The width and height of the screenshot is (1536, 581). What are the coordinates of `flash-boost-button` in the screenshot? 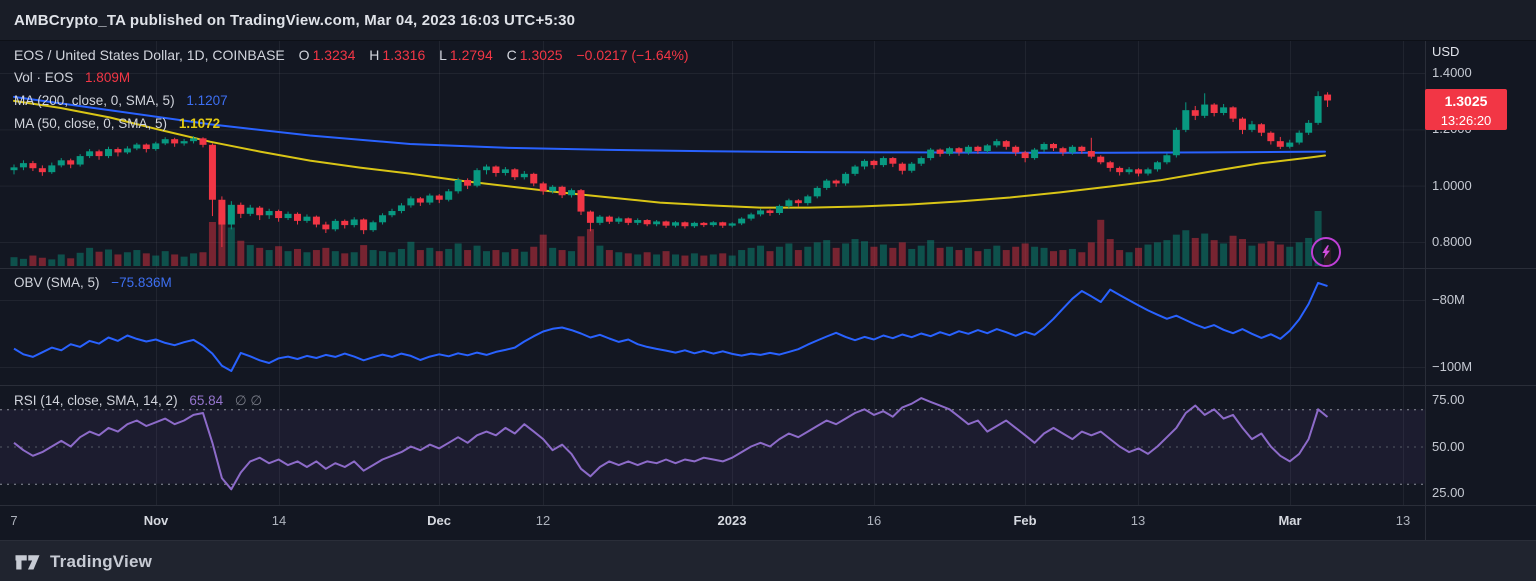 It's located at (1326, 252).